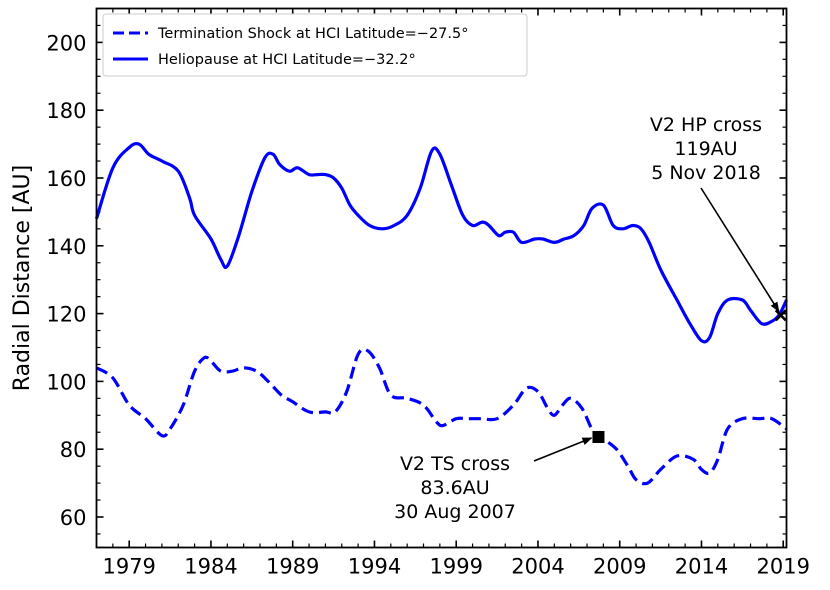 The height and width of the screenshot is (590, 830). What do you see at coordinates (73, 450) in the screenshot?
I see `y-tick-label: 80` at bounding box center [73, 450].